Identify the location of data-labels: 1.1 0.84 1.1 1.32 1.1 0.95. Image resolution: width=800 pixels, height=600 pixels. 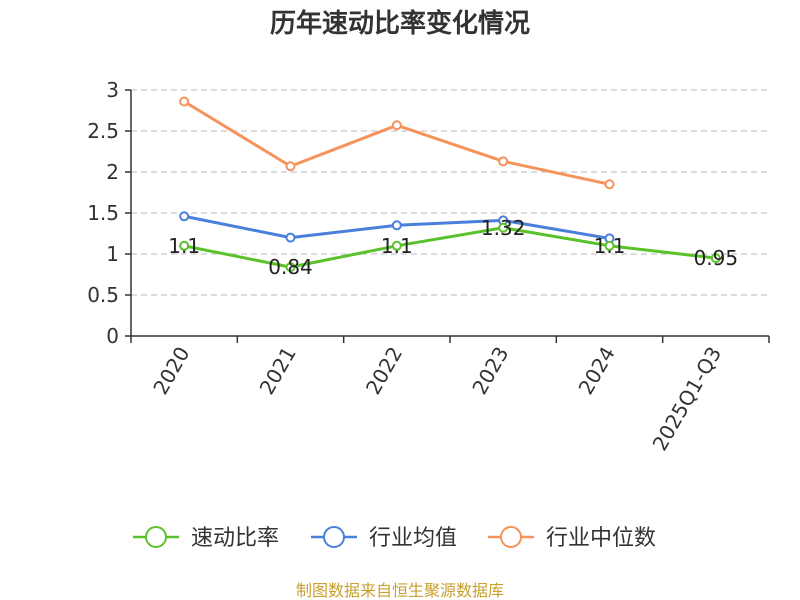
(453, 247).